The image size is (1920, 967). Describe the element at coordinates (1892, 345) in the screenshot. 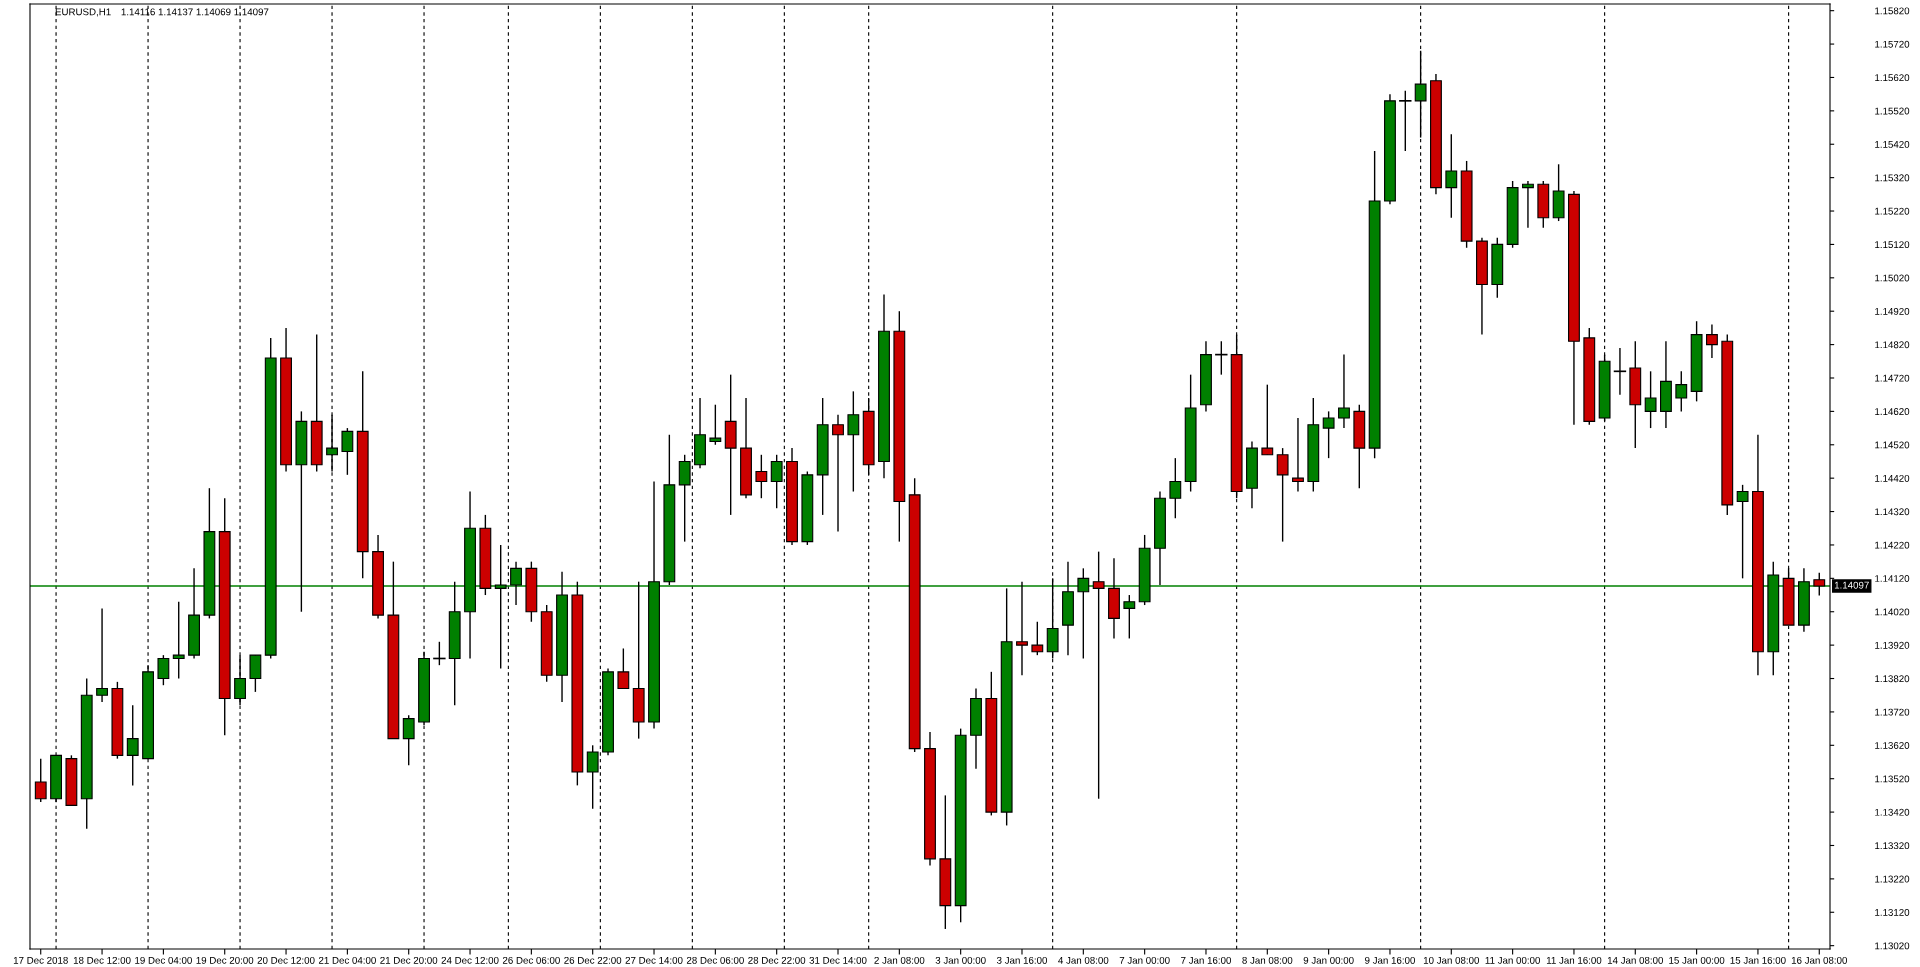

I see `y-tick-label: 1.14820` at that location.